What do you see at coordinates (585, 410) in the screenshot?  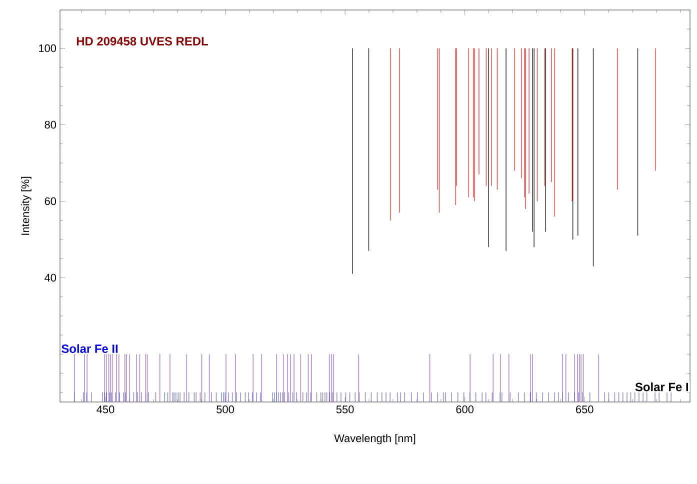 I see `x-tick-label: 650` at bounding box center [585, 410].